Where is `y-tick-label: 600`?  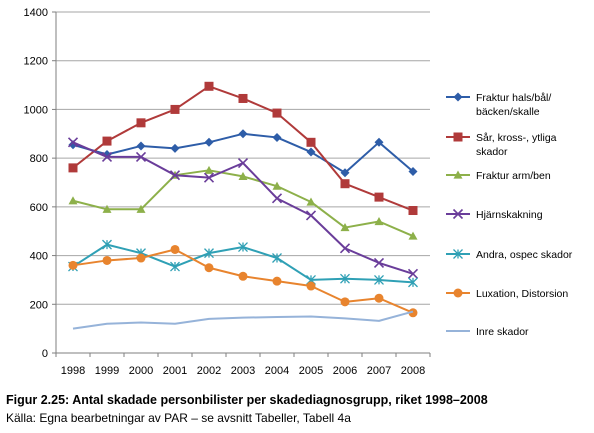 y-tick-label: 600 is located at coordinates (39, 208).